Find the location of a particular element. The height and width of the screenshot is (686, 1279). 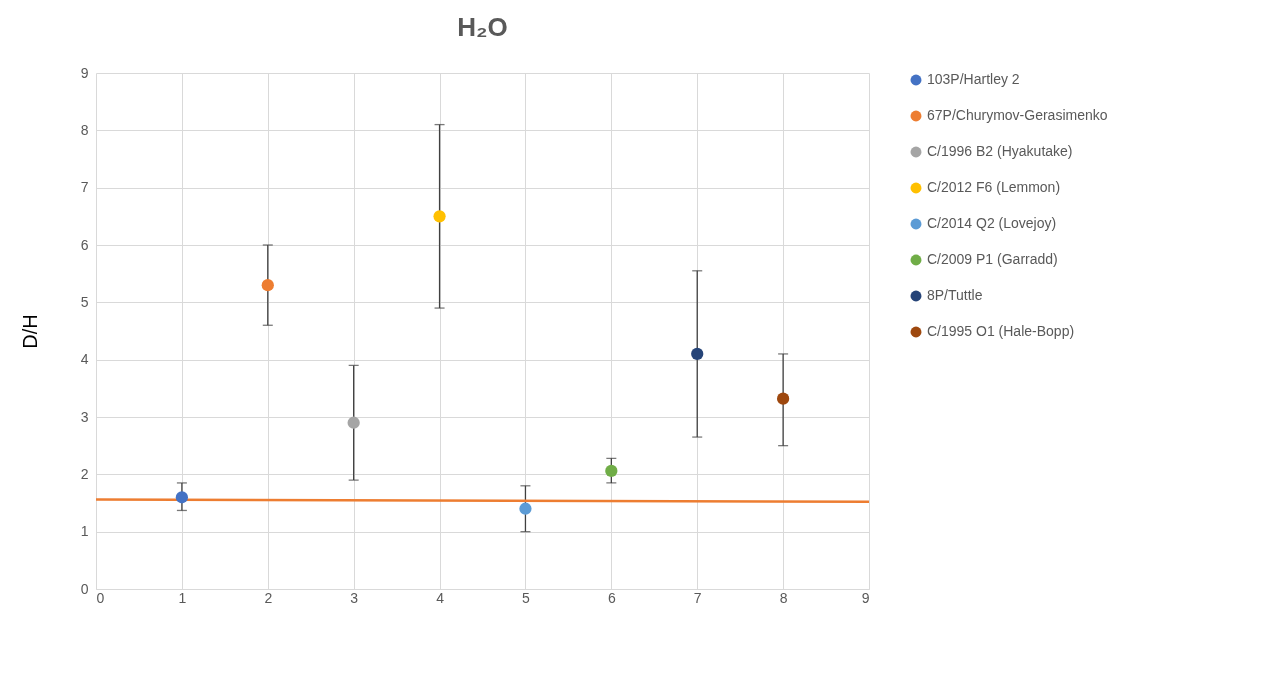

legend-label: C/1995 O1 (Hale-Bopp) is located at coordinates (1001, 331).